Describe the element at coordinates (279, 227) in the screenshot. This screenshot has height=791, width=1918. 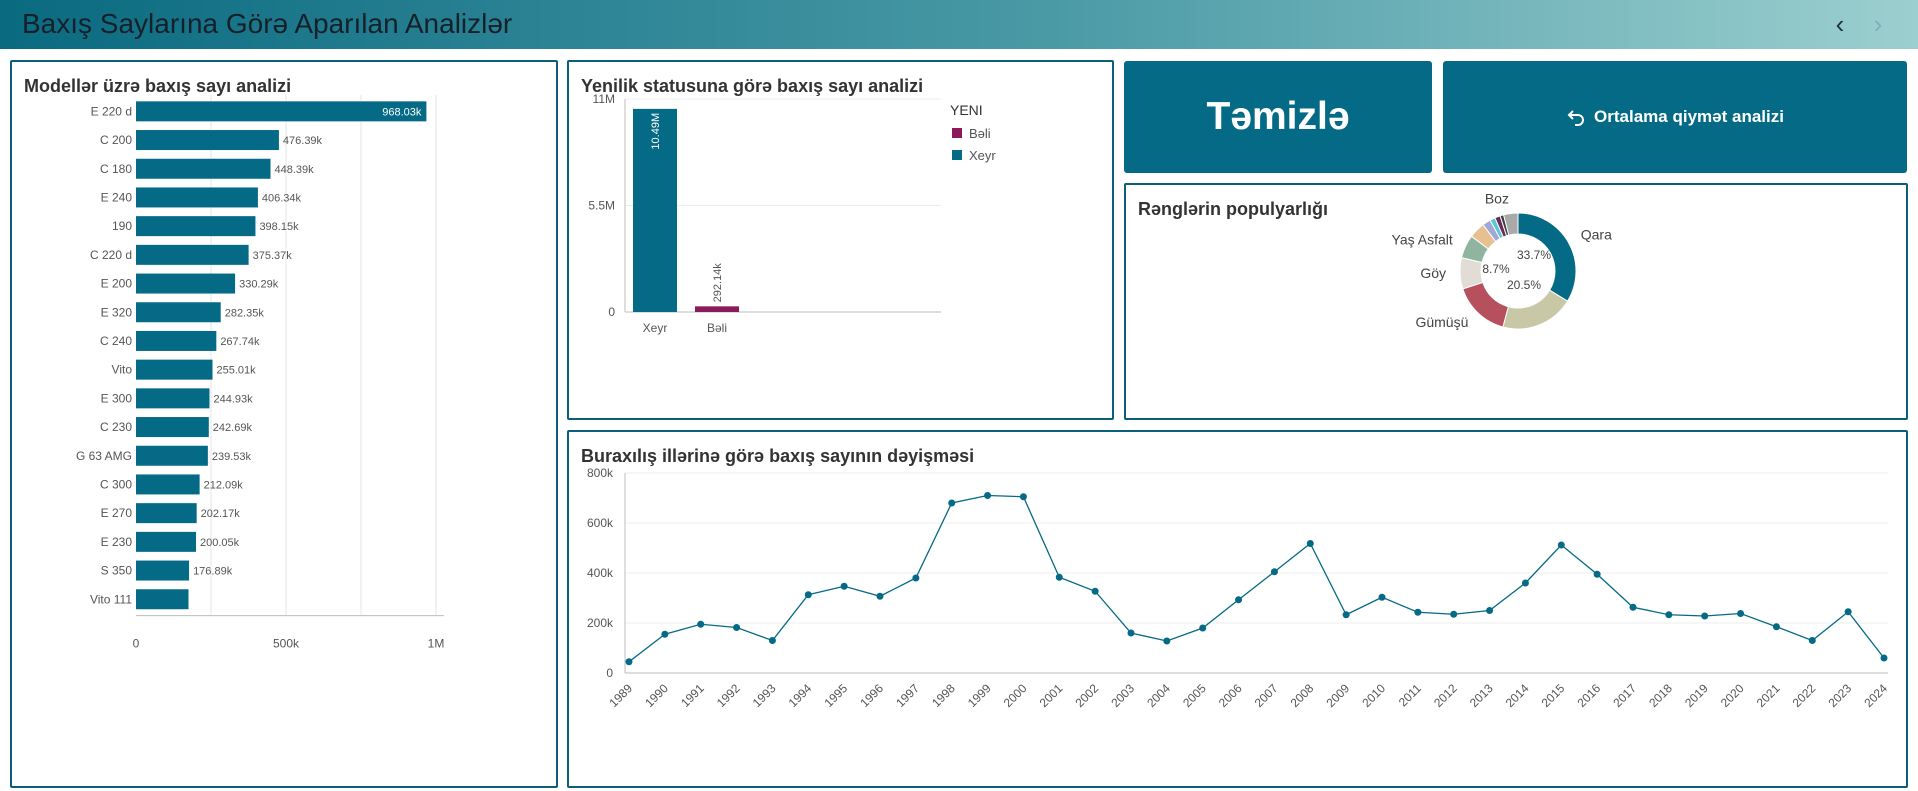
I see `data-label: 398.15k` at that location.